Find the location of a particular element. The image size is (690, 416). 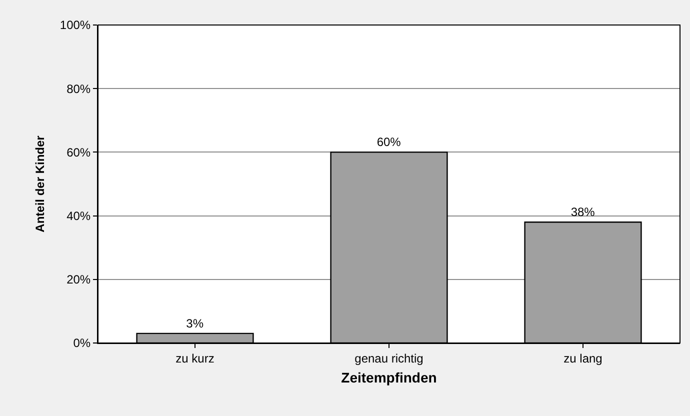

y-axis-title: Anteil der Kinder is located at coordinates (40, 183).